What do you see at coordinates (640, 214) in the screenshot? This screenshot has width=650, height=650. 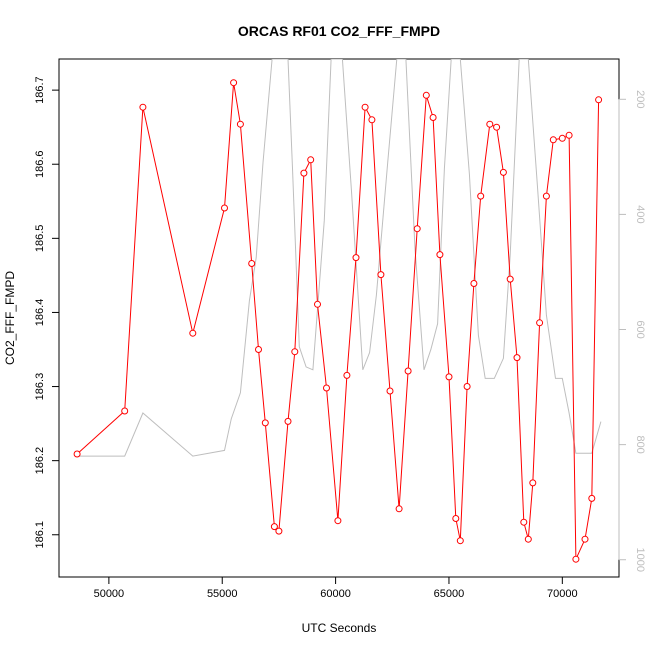 I see `y2-tick-label: 400` at bounding box center [640, 214].